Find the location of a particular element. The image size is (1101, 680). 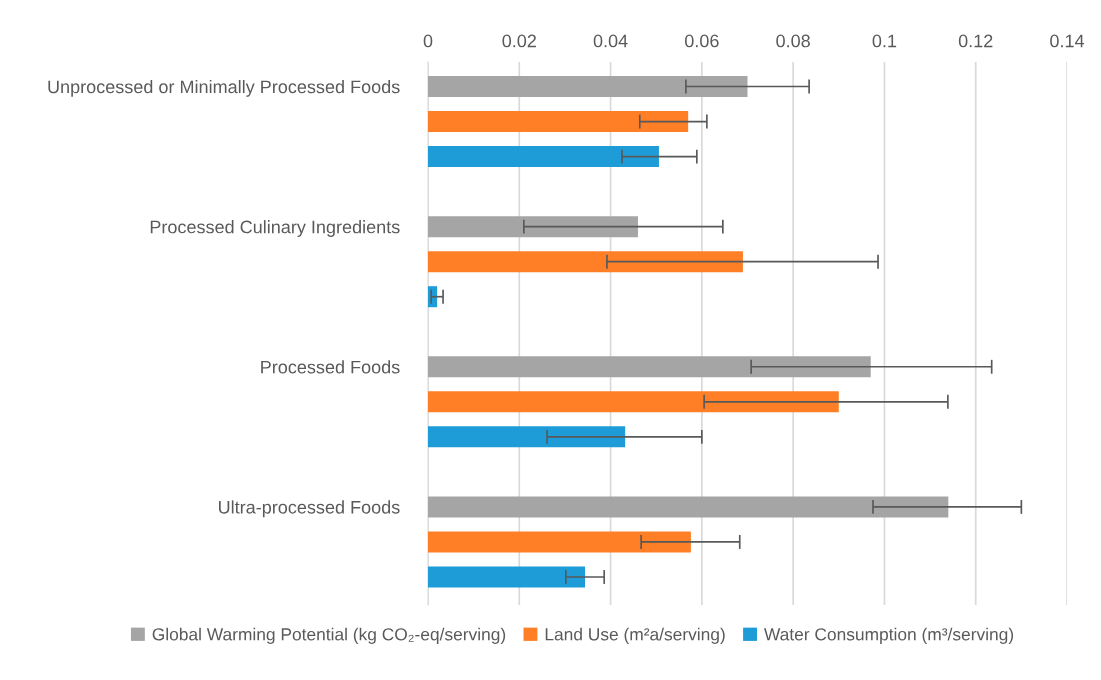

x-tick-label: 0.04 is located at coordinates (610, 41).